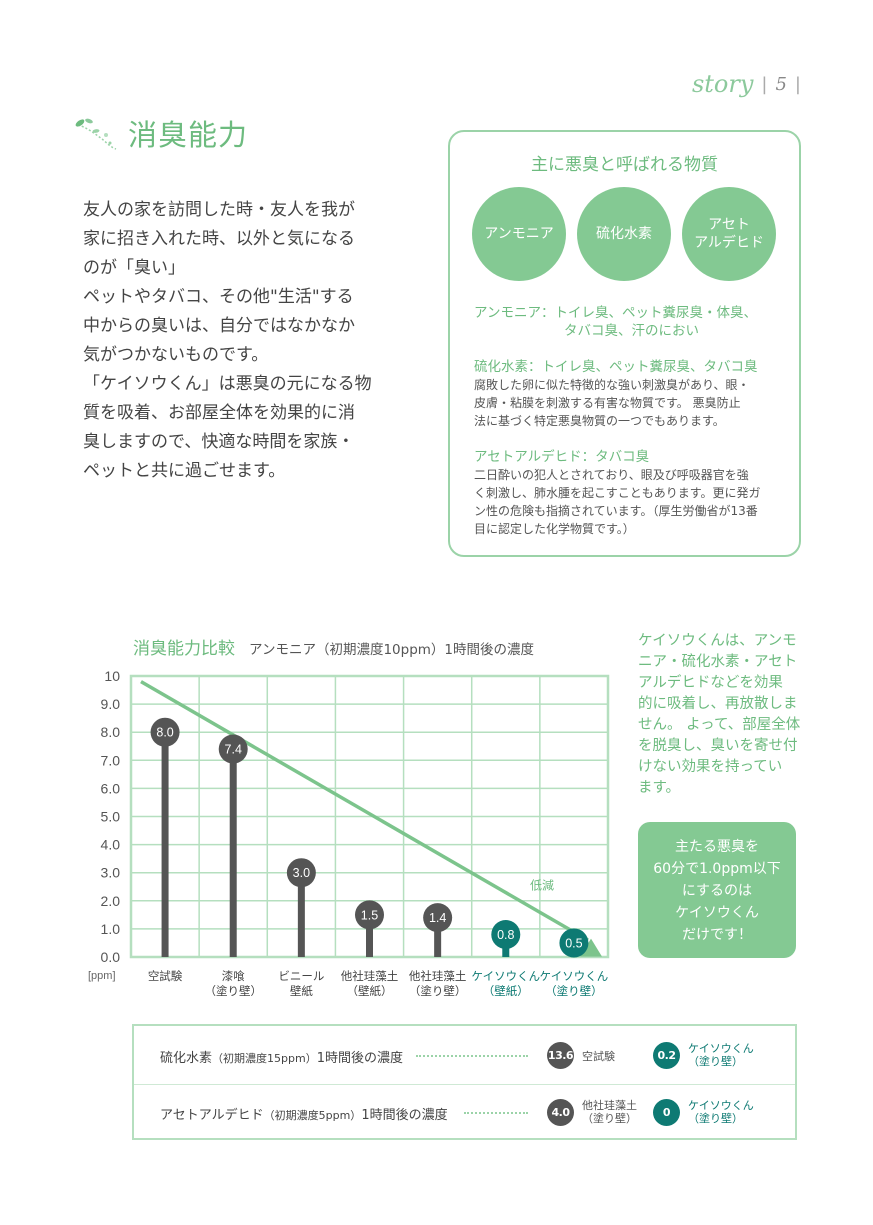 The height and width of the screenshot is (1225, 873). I want to click on substances-title: 主に悪臭と呼ばれる物質, so click(624, 165).